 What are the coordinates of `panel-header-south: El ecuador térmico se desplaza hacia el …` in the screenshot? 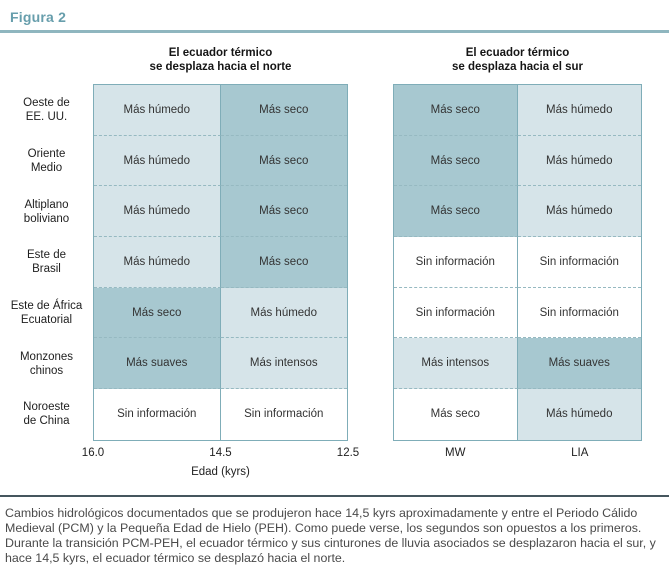 It's located at (517, 65).